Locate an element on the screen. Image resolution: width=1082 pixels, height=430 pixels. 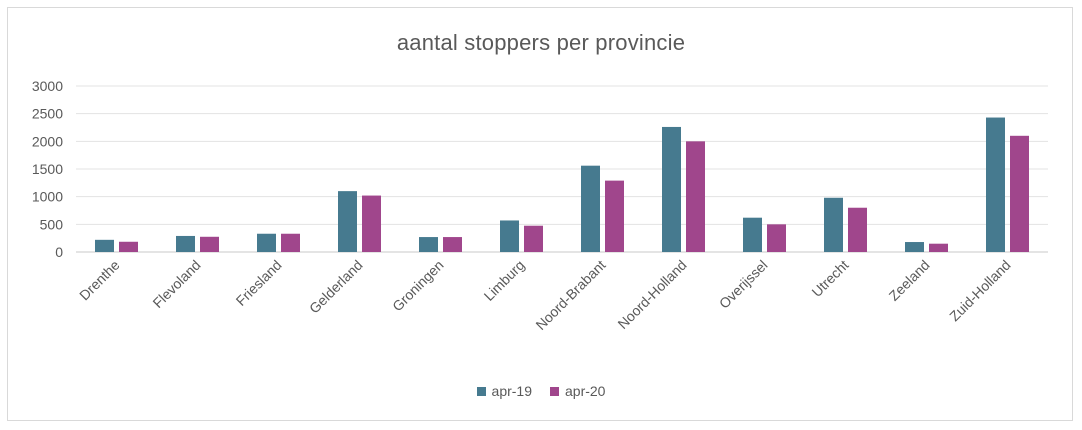
bar-apr-20-flevoland is located at coordinates (209, 244).